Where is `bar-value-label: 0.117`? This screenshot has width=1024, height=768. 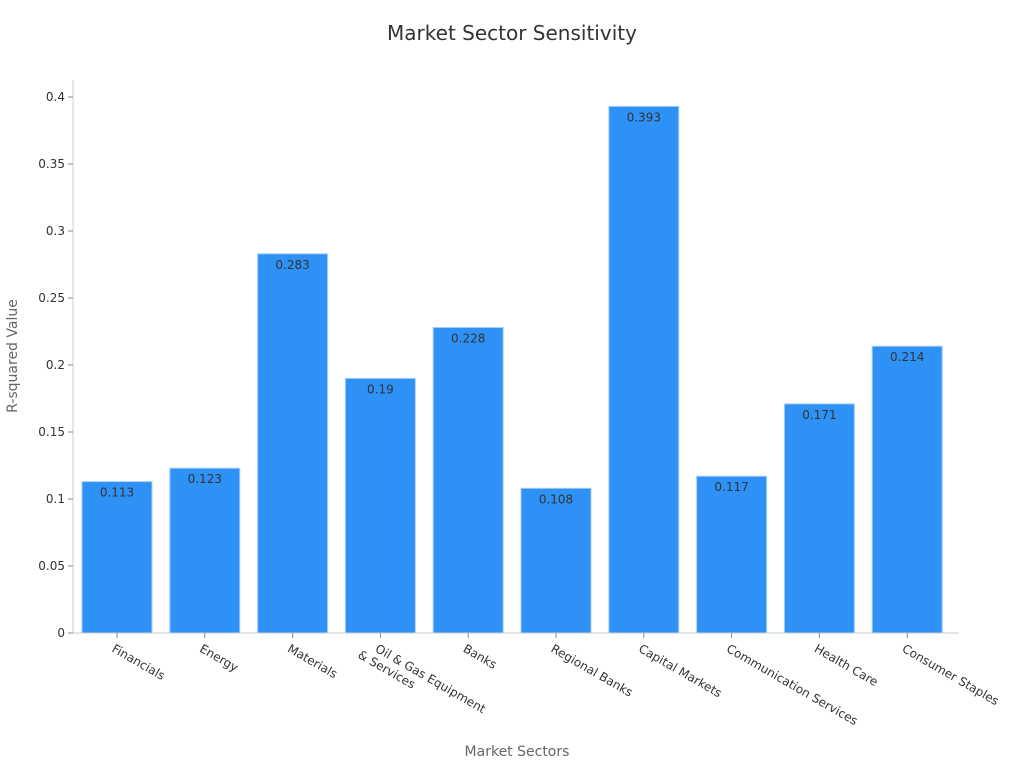 bar-value-label: 0.117 is located at coordinates (731, 487).